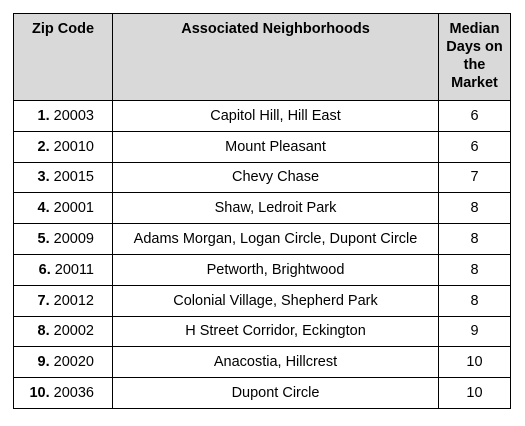  Describe the element at coordinates (275, 146) in the screenshot. I see `neighborhoods-cell: Mount Pleasant` at that location.